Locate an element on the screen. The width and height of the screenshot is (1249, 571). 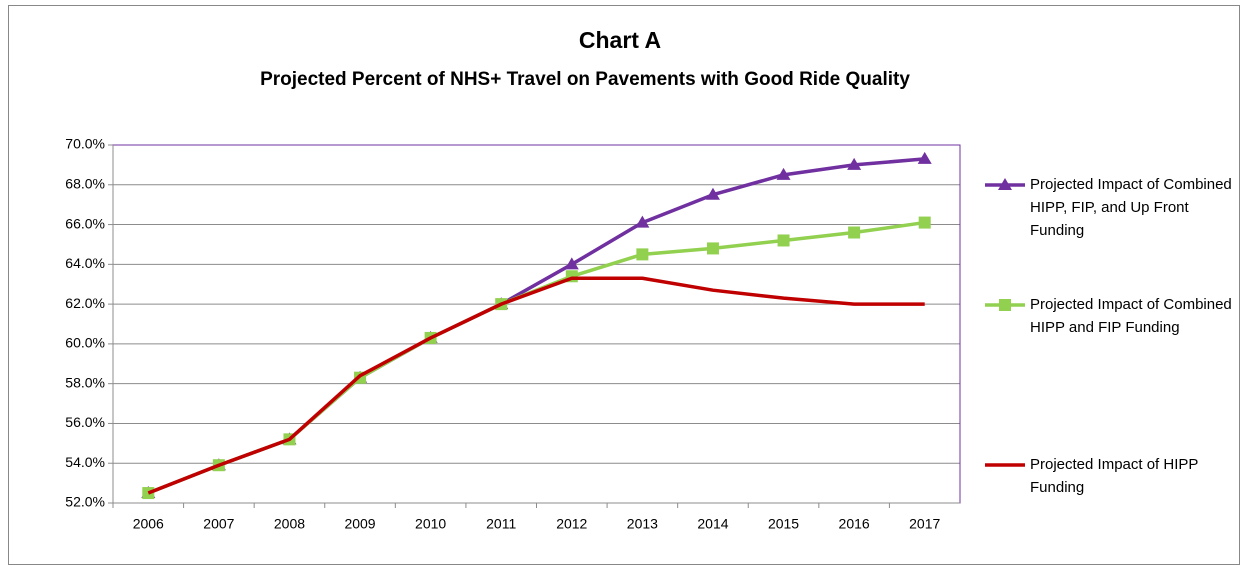
y-tick-label: 60.0% is located at coordinates (85, 343).